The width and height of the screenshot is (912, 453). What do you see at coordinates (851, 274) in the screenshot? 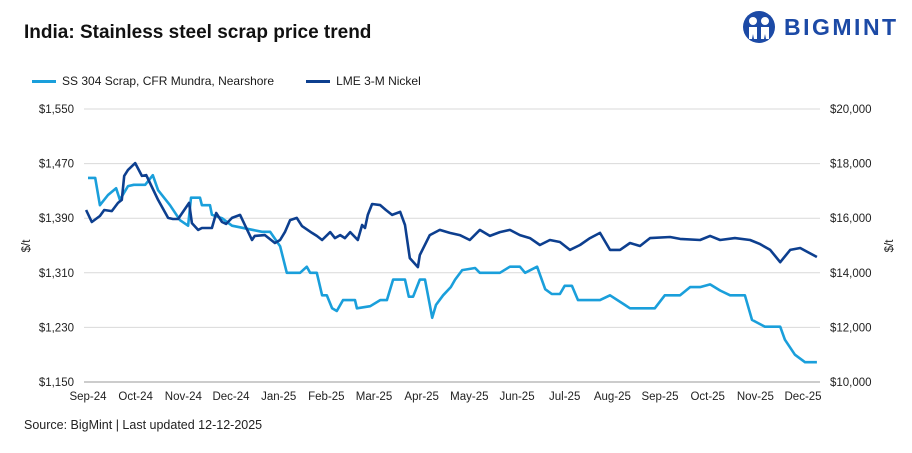
I see `y-tick-right: $14,000` at bounding box center [851, 274].